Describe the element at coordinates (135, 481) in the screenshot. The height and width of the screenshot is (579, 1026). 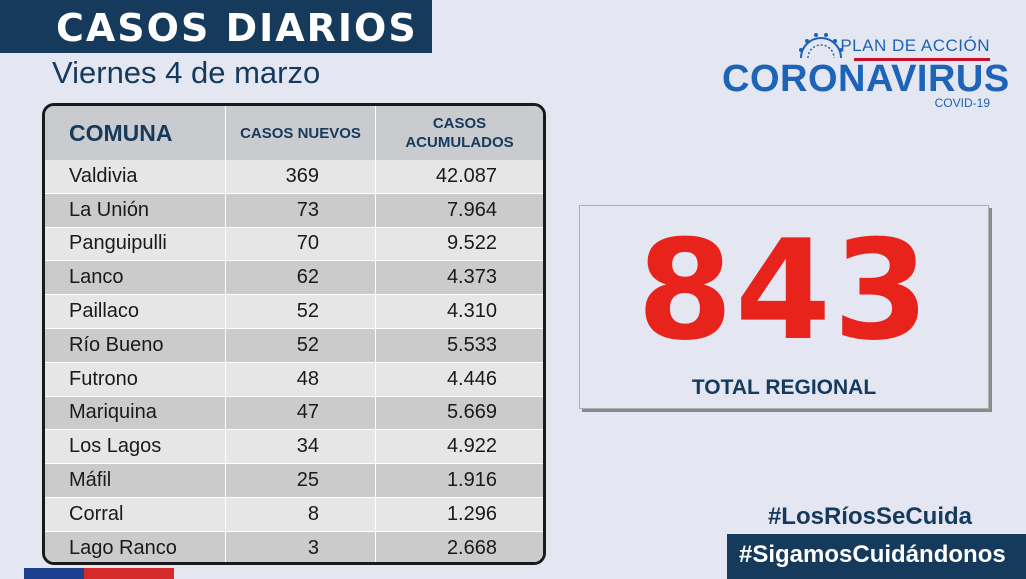
I see `cell-comuna: Máfil` at that location.